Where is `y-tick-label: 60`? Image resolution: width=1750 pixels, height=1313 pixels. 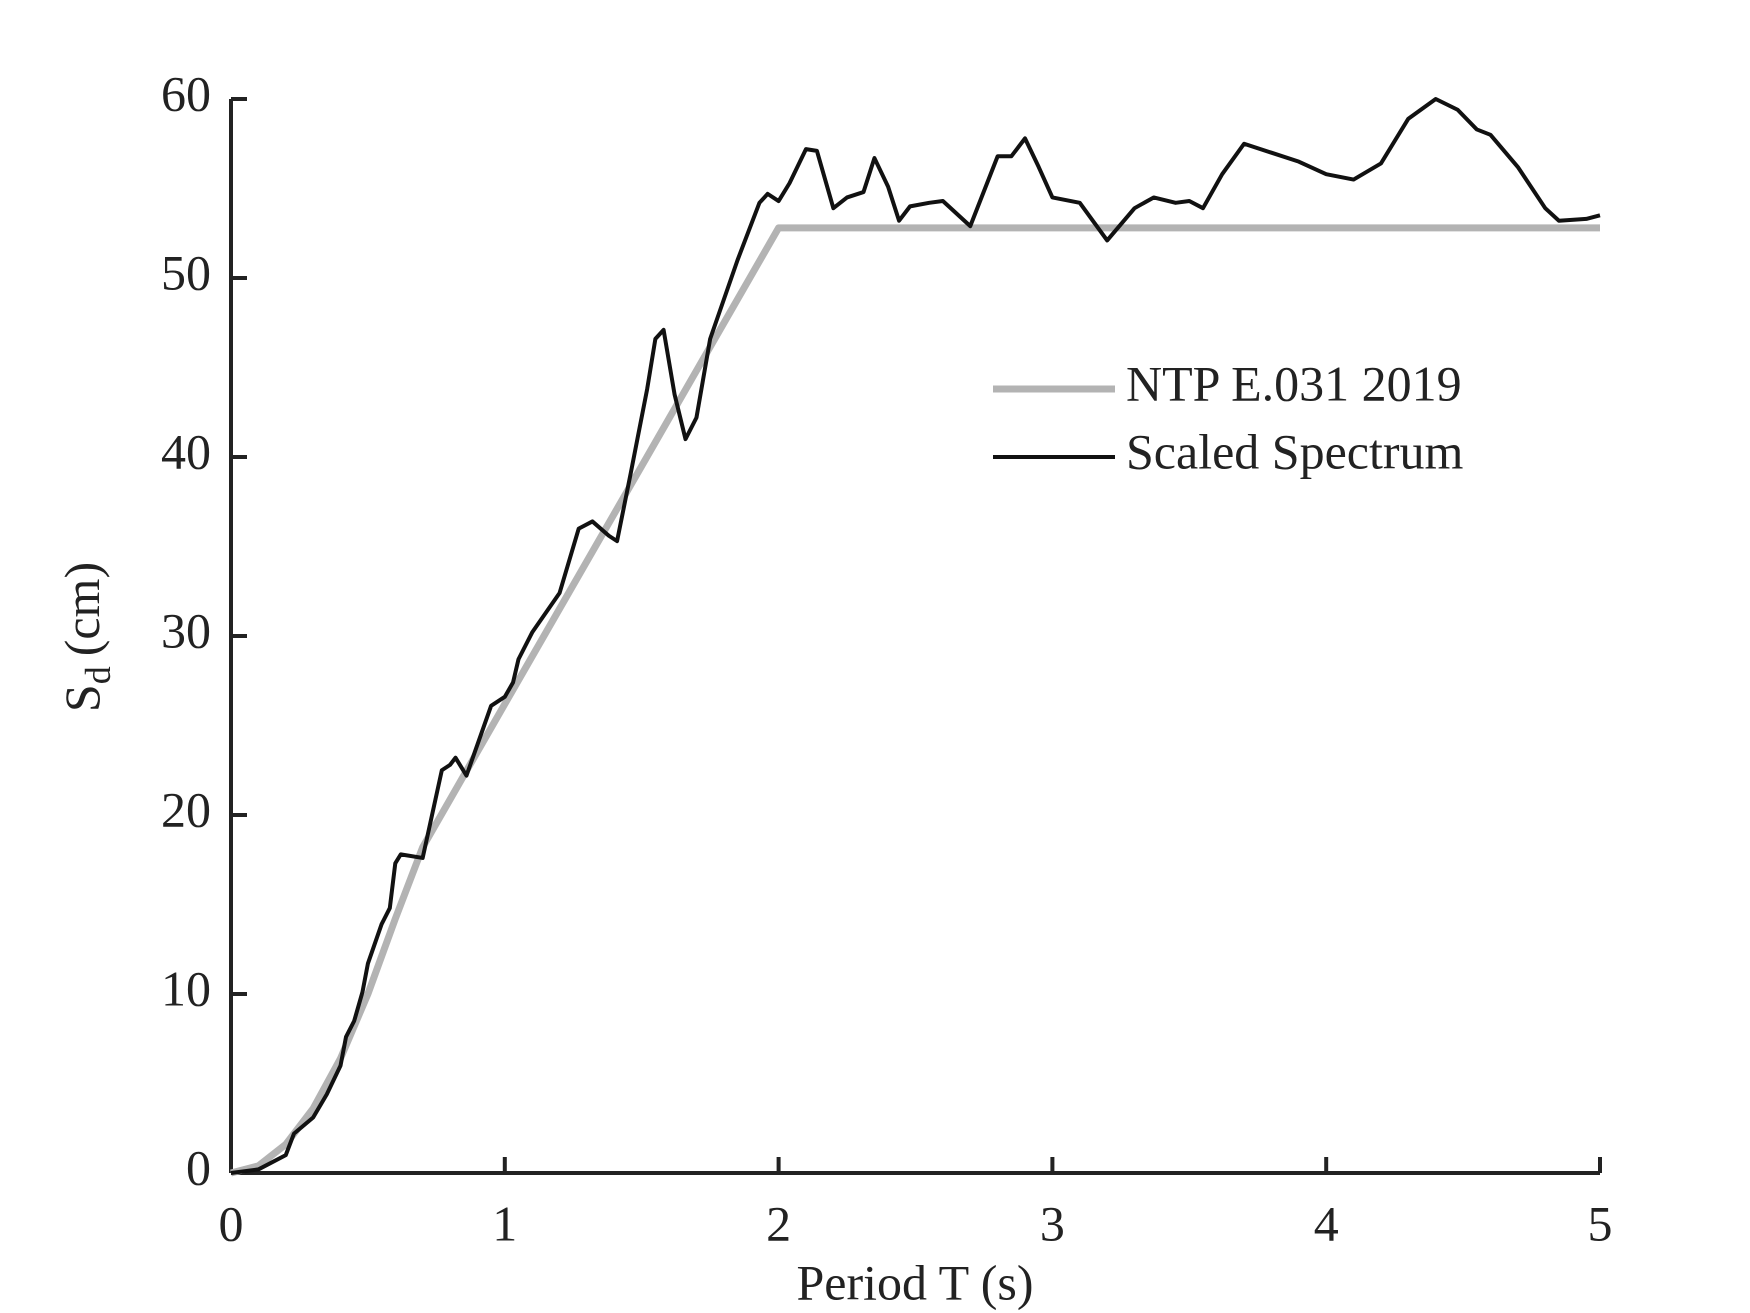 y-tick-label: 60 is located at coordinates (186, 93).